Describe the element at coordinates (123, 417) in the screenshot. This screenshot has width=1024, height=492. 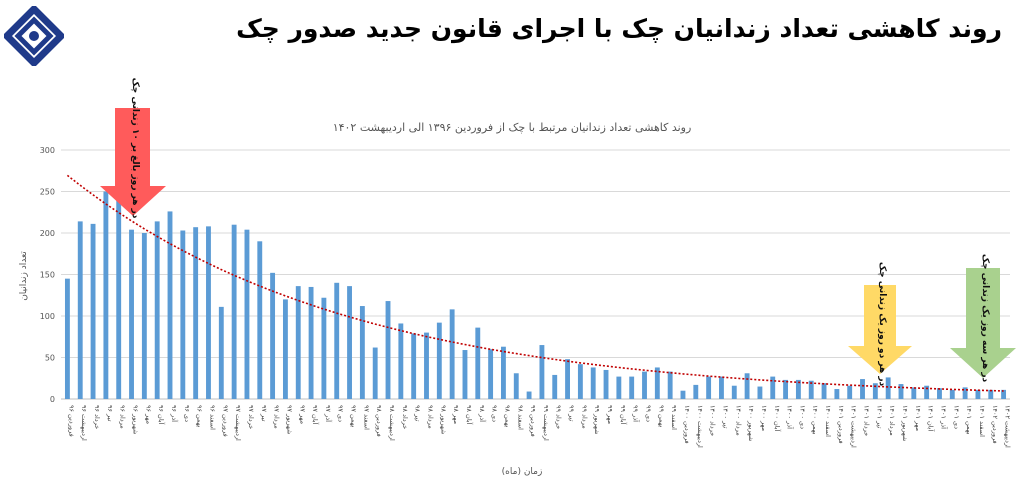
I see `x-tick-label: مرداد ۹۶` at that location.